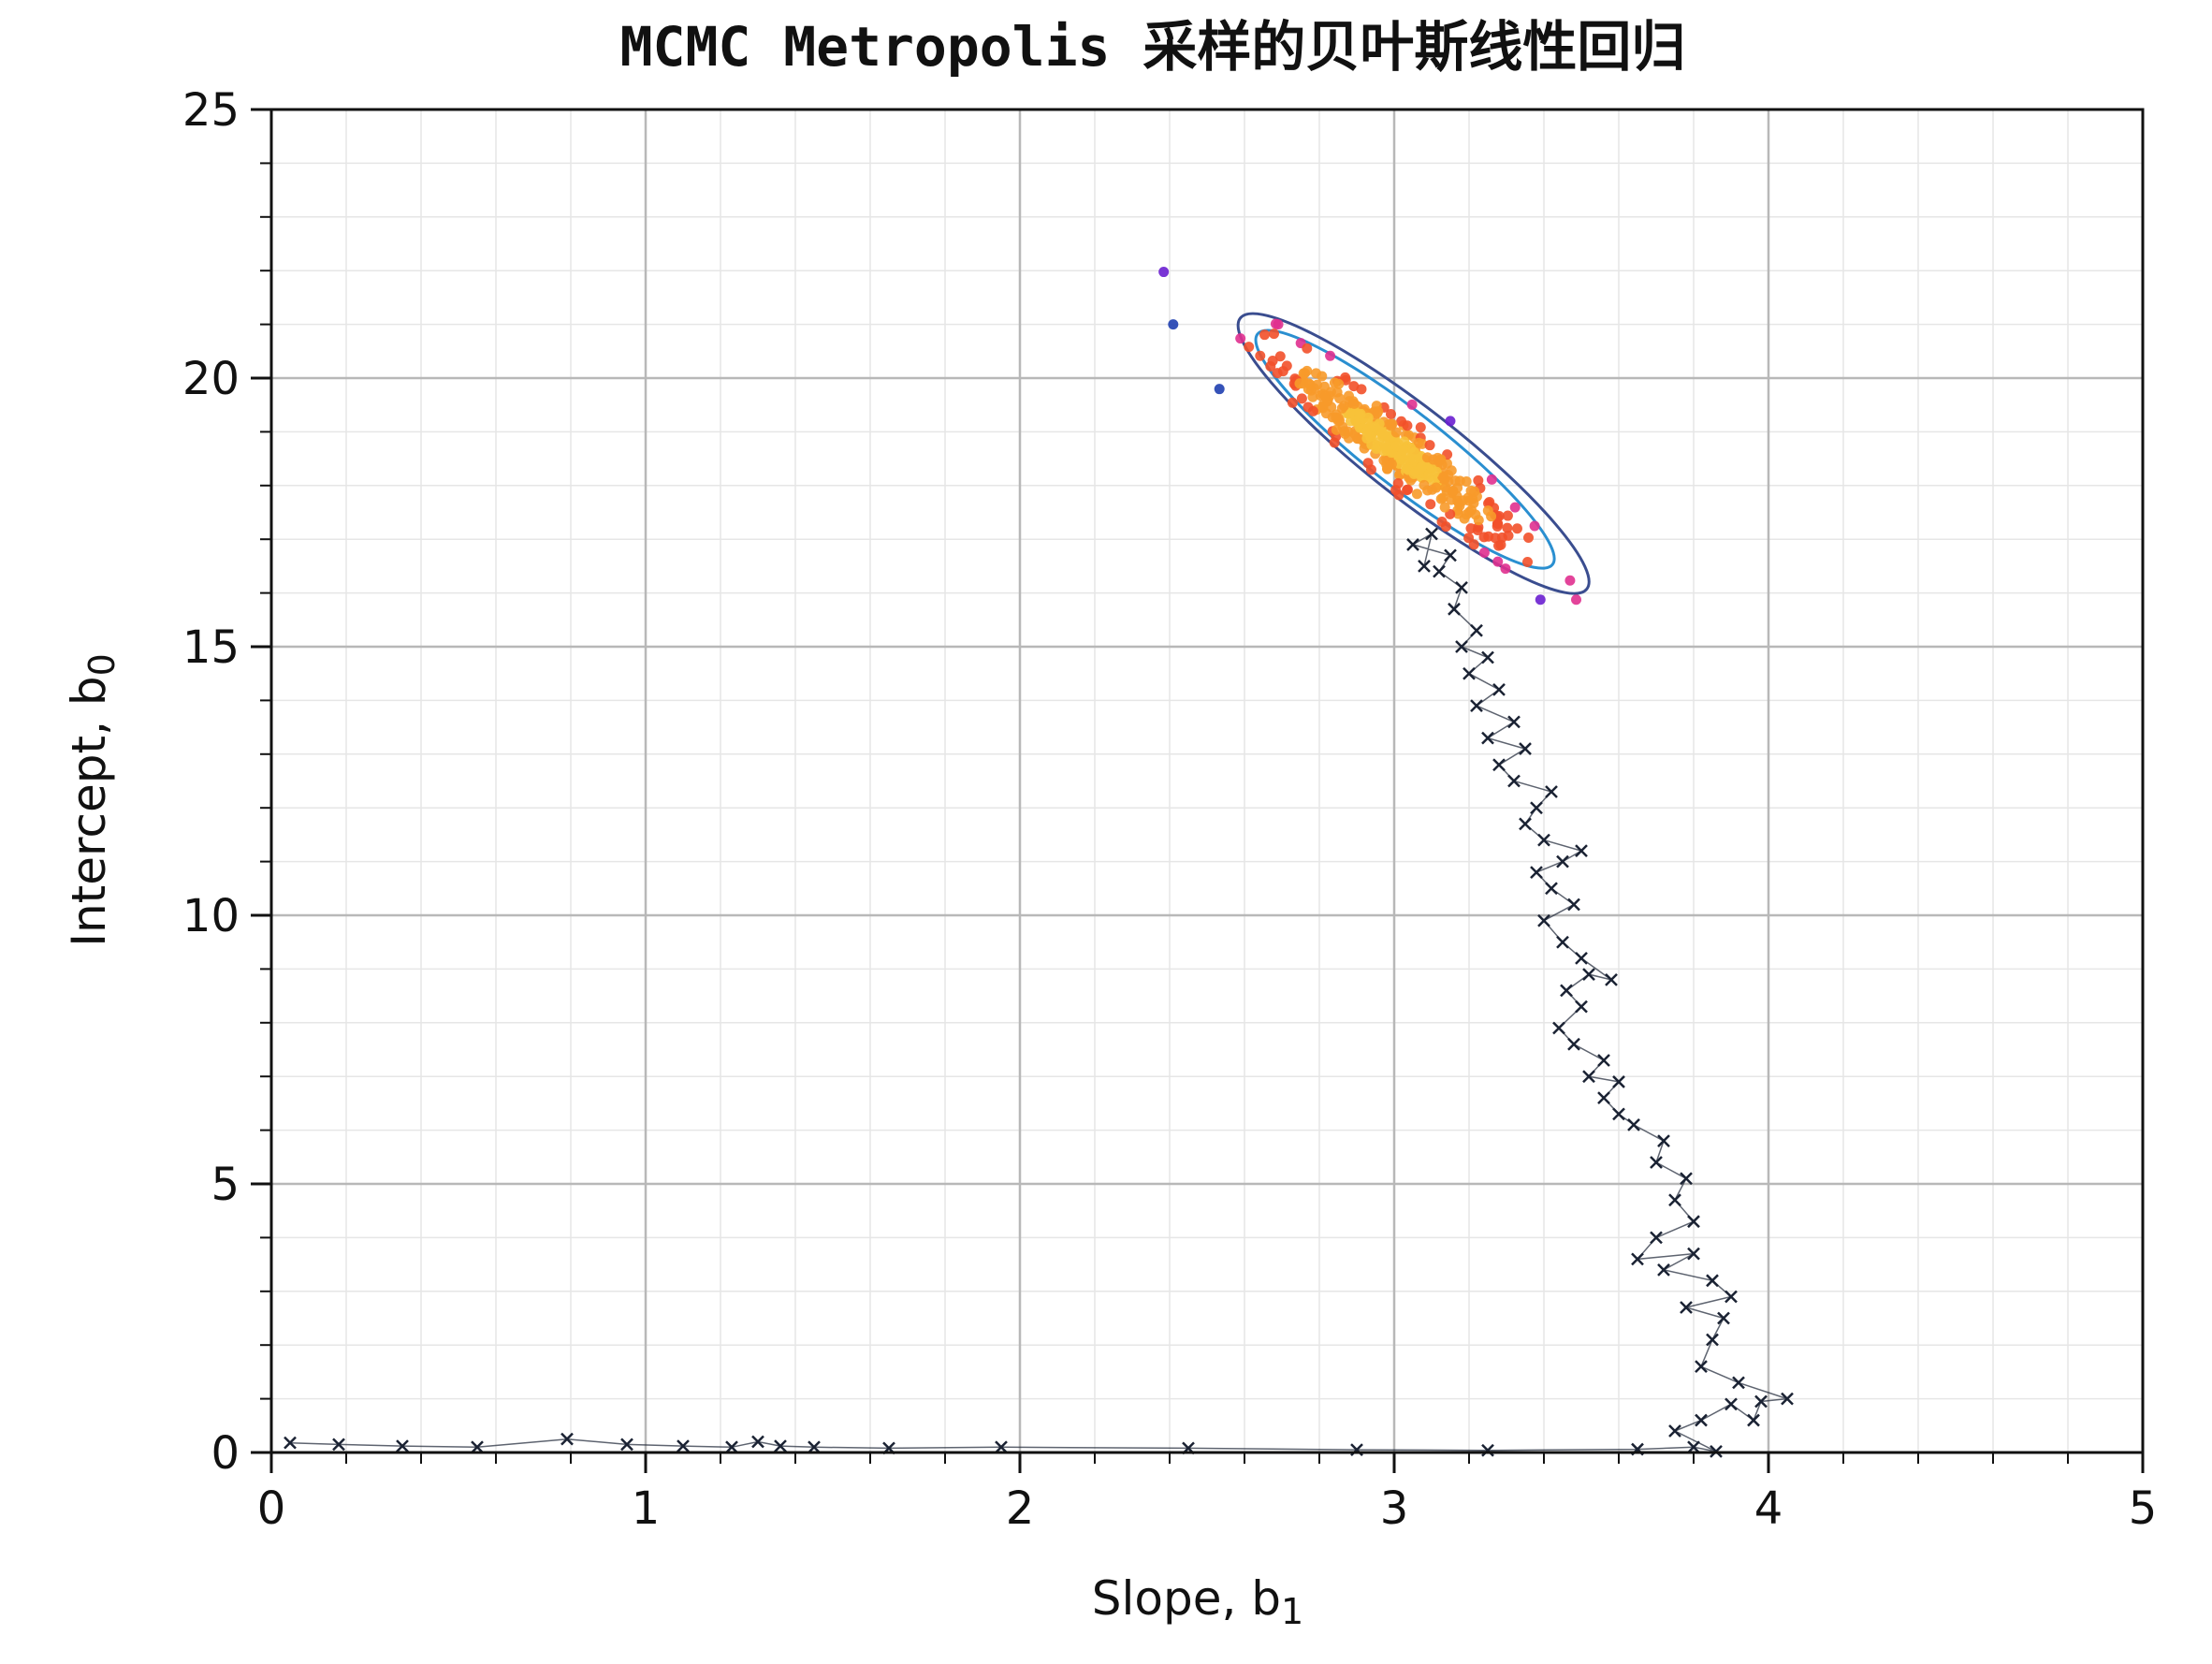 This screenshot has width=2212, height=1664. What do you see at coordinates (1768, 1509) in the screenshot?
I see `x-tick-label: 4` at bounding box center [1768, 1509].